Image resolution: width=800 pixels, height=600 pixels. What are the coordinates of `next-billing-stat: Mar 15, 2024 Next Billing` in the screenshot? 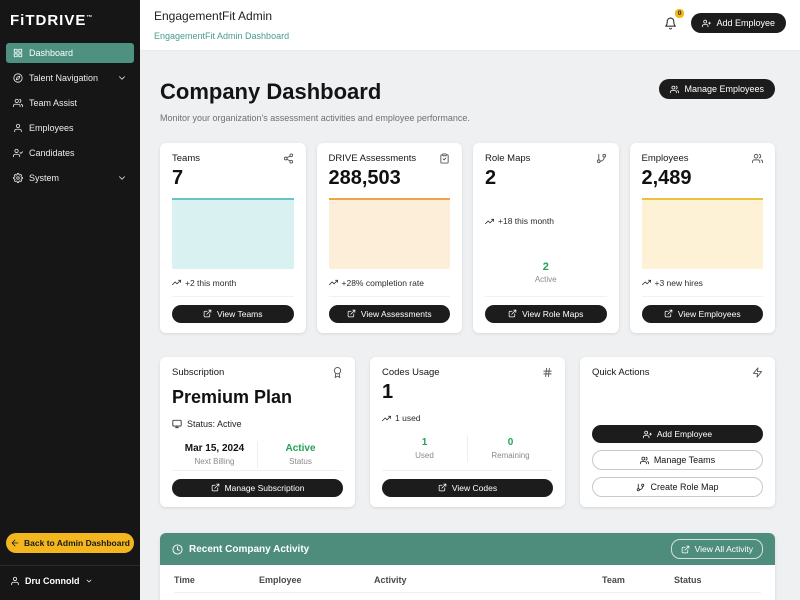 It's located at (214, 454).